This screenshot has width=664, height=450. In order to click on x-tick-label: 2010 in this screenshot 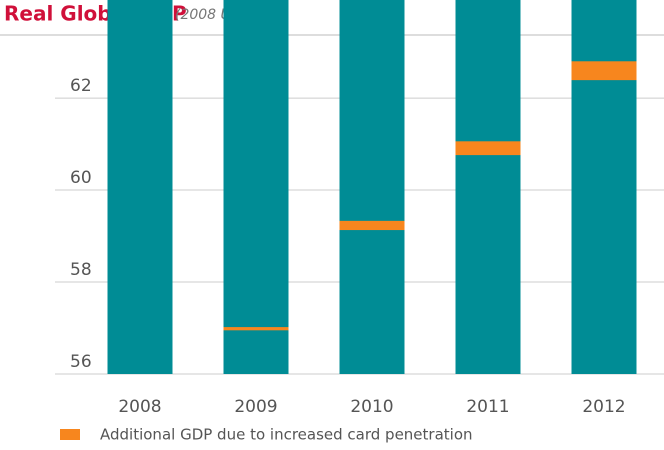, I will do `click(371, 407)`.